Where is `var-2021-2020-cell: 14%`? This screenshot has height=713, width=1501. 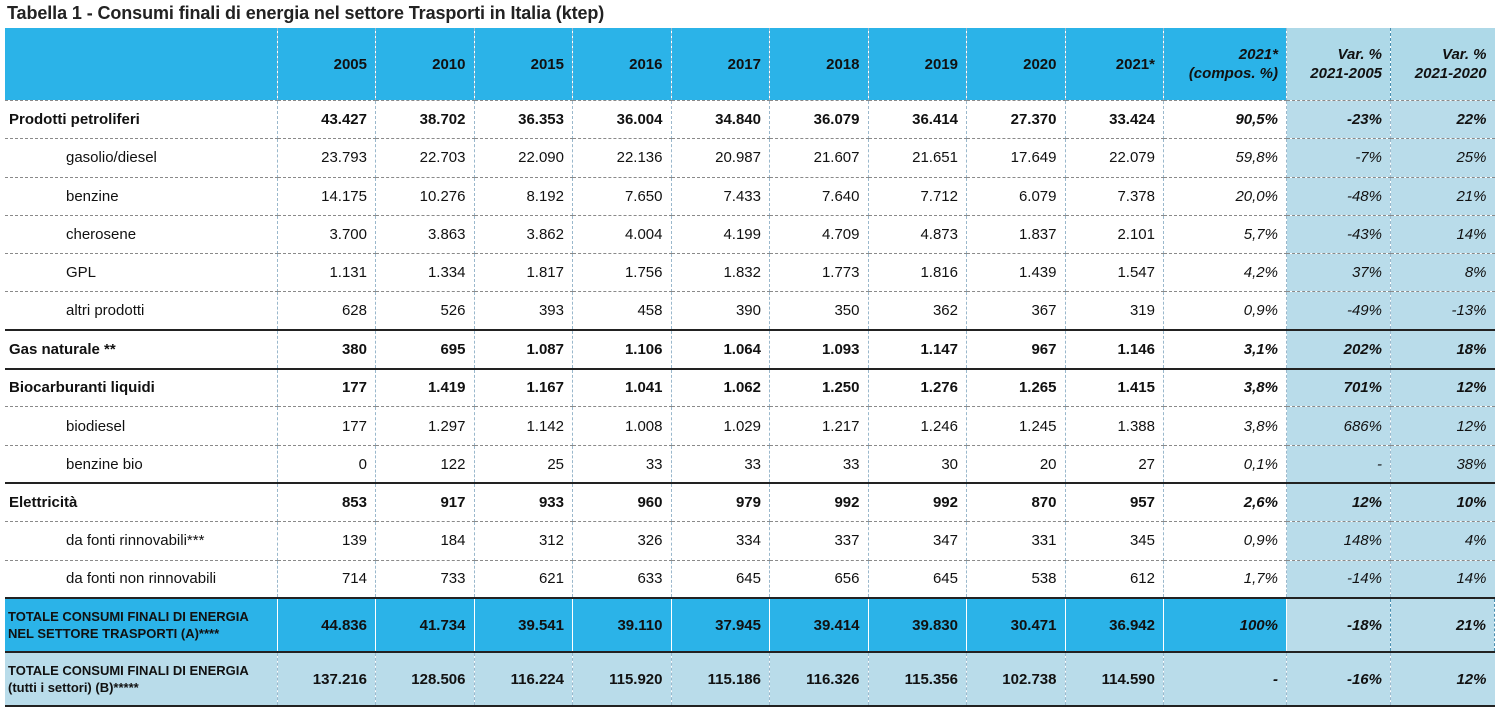
var-2021-2020-cell: 14% is located at coordinates (1442, 579).